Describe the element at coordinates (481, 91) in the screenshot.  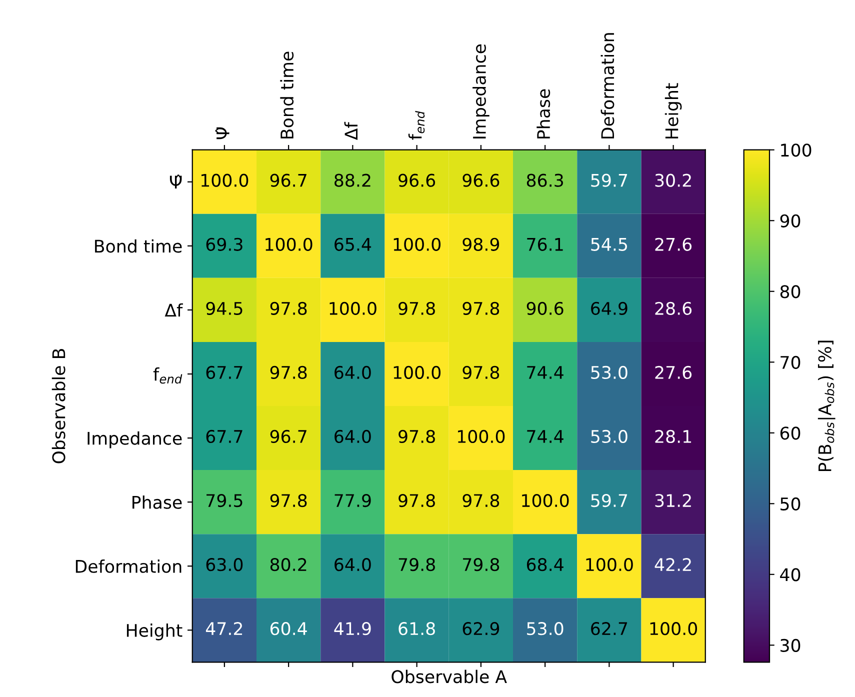
I see `x-tick-label: Impedance` at that location.